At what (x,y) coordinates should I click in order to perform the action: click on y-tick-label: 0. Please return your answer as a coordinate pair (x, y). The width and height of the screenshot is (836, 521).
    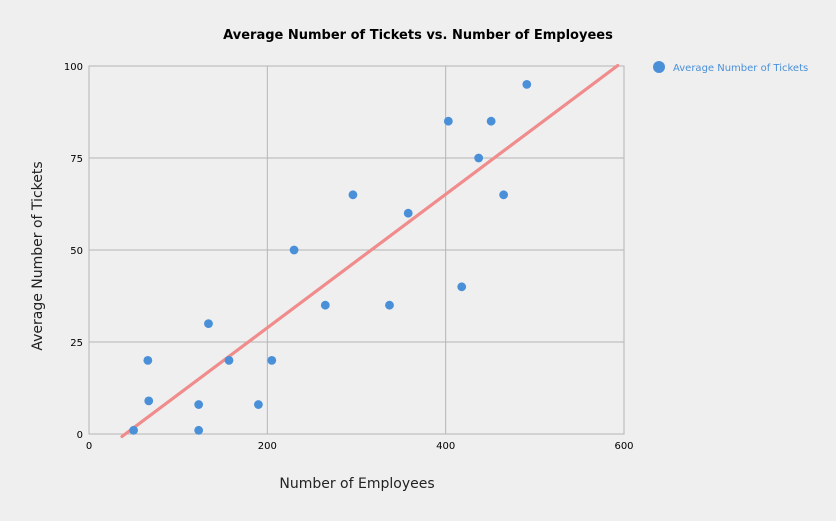
    Looking at the image, I should click on (80, 435).